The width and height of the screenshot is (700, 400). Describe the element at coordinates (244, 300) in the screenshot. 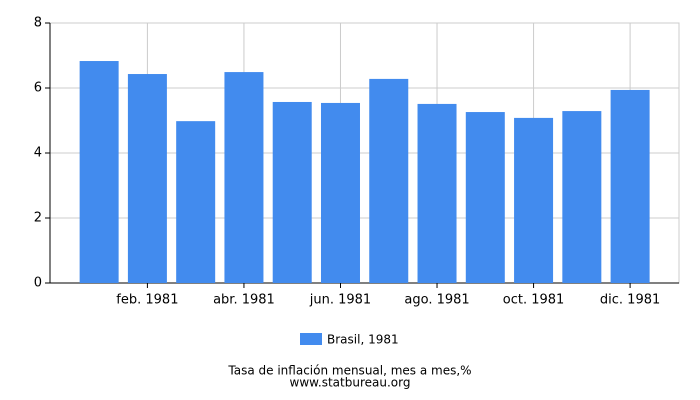

I see `x-tick-label: abr. 1981` at that location.